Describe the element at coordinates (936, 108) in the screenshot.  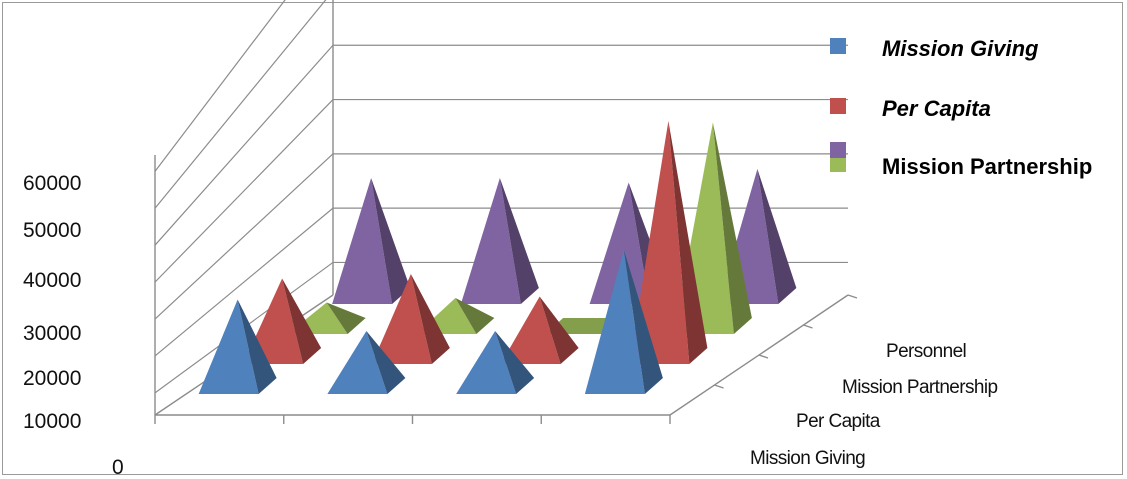
I see `legend-label-1: Per Capita` at that location.